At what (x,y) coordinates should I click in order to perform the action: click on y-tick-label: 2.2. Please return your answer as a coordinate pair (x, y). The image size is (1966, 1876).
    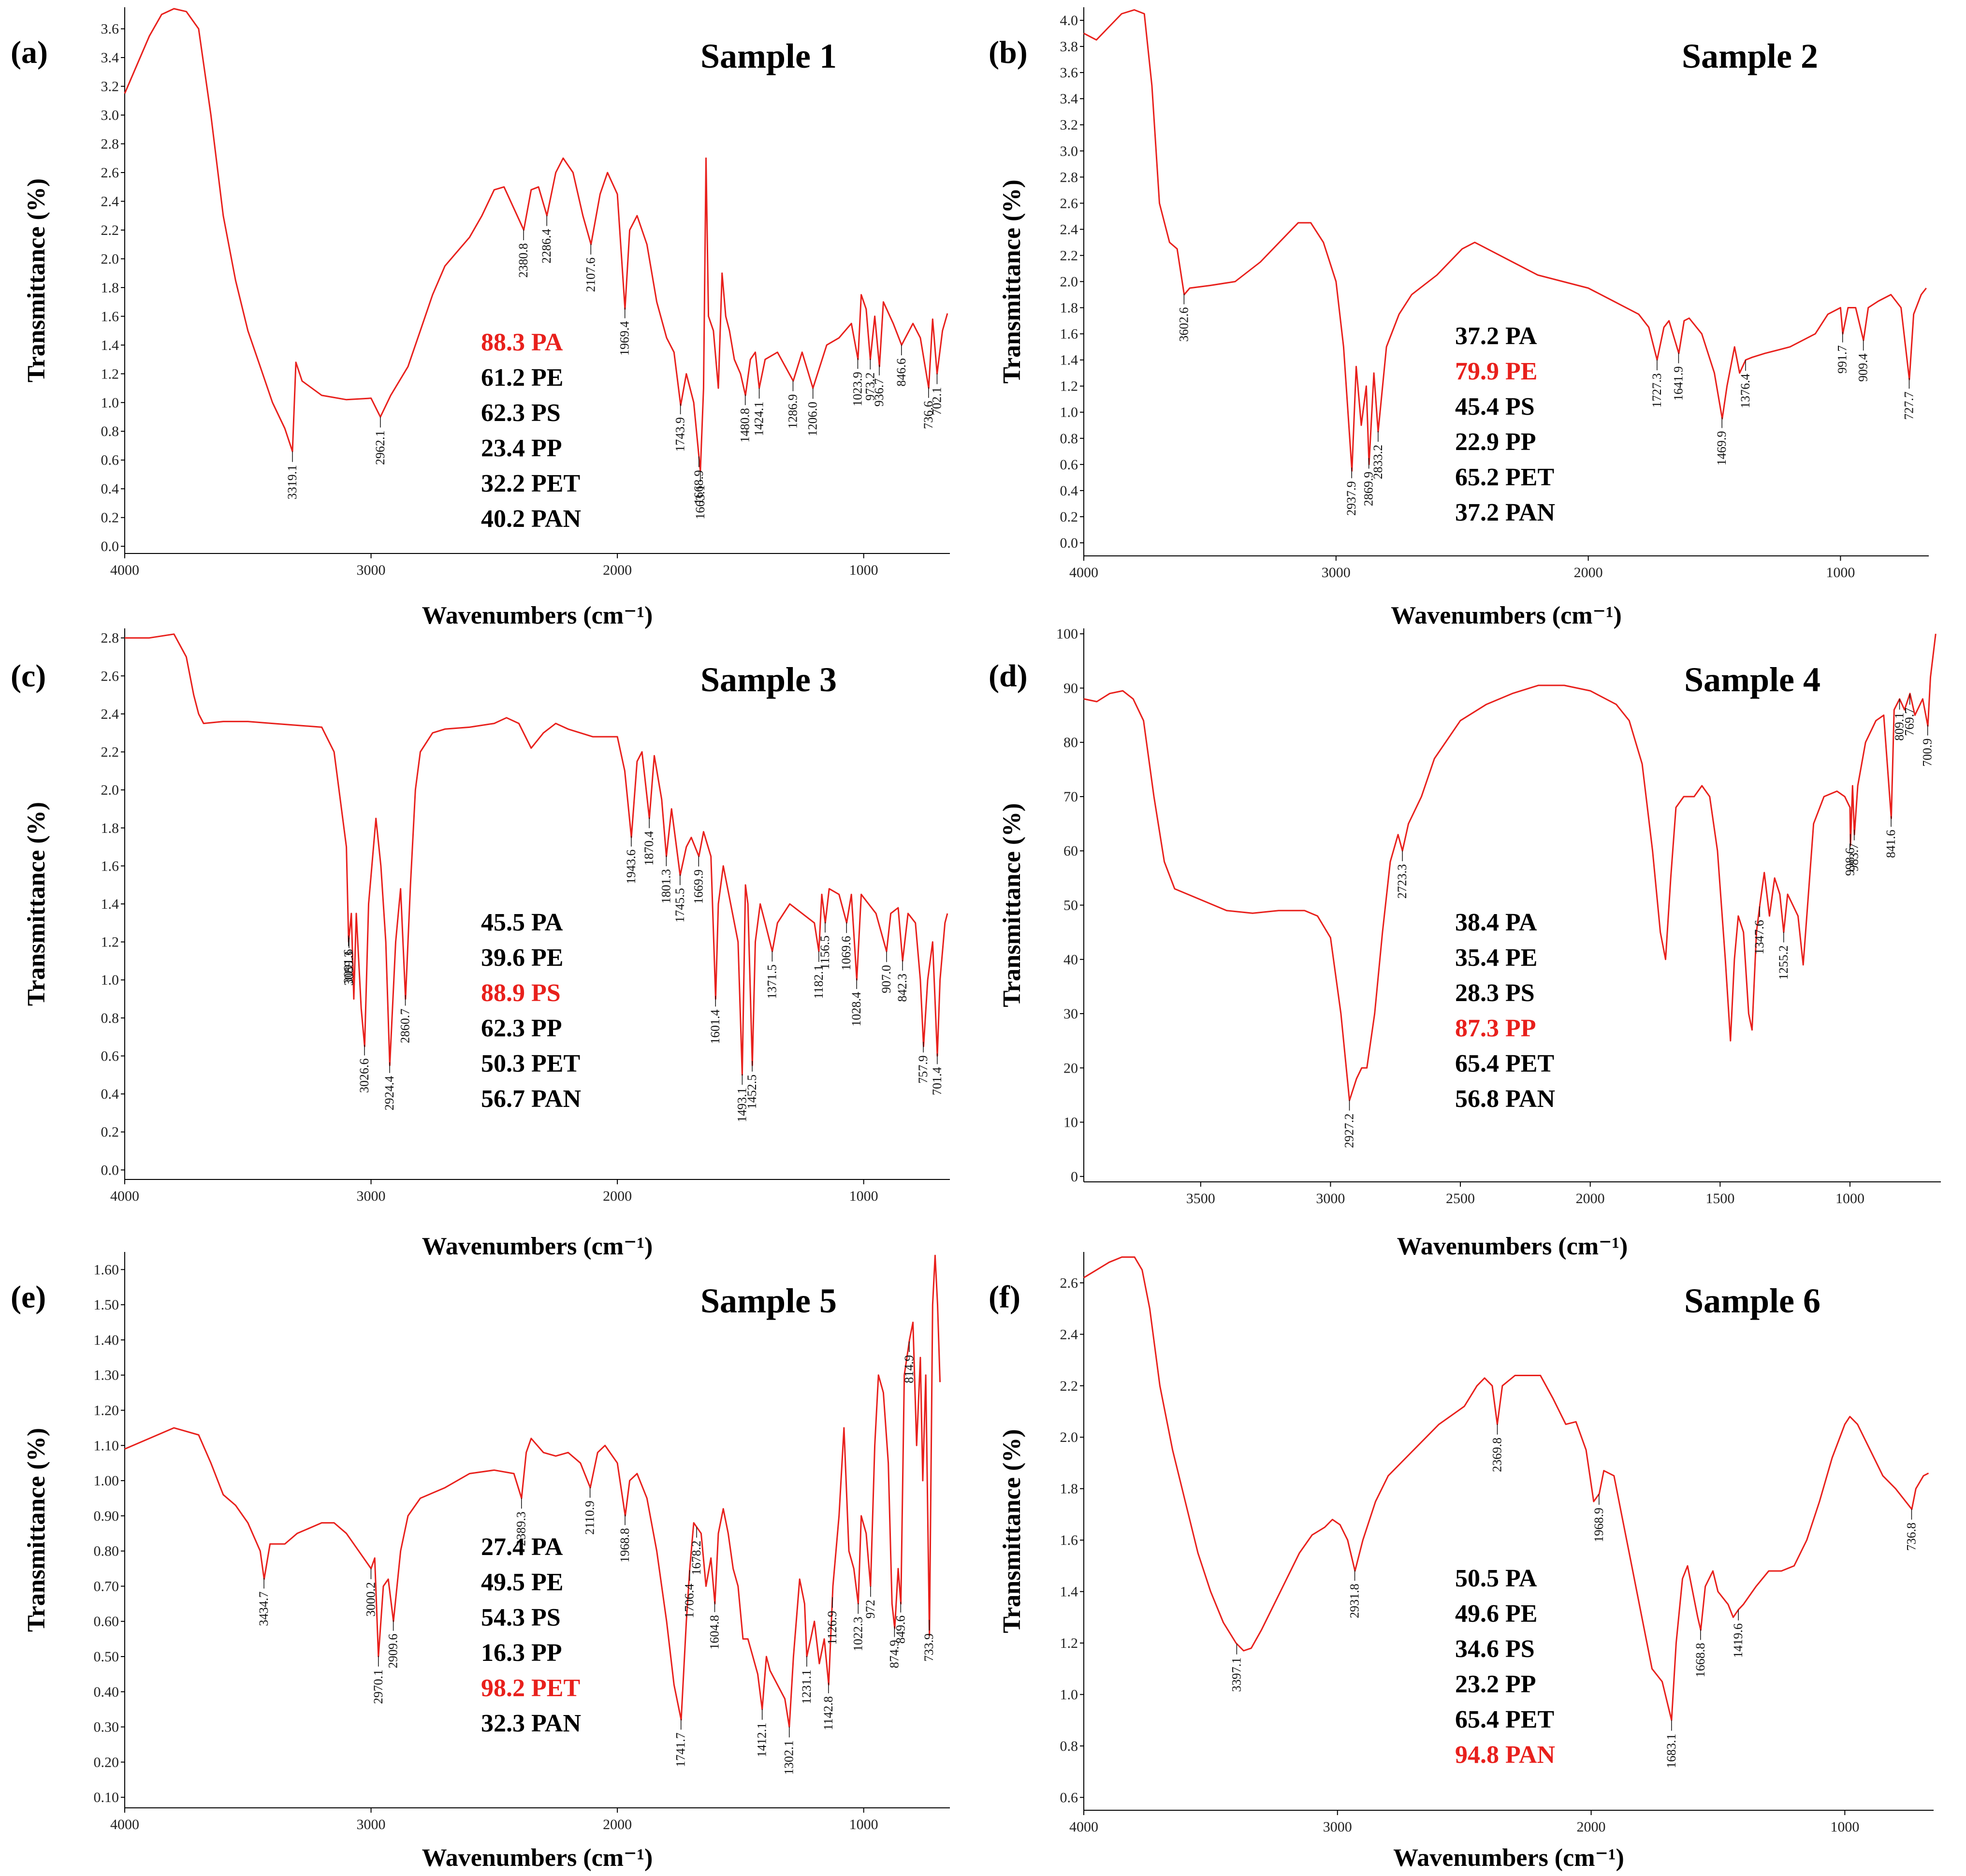
    Looking at the image, I should click on (110, 230).